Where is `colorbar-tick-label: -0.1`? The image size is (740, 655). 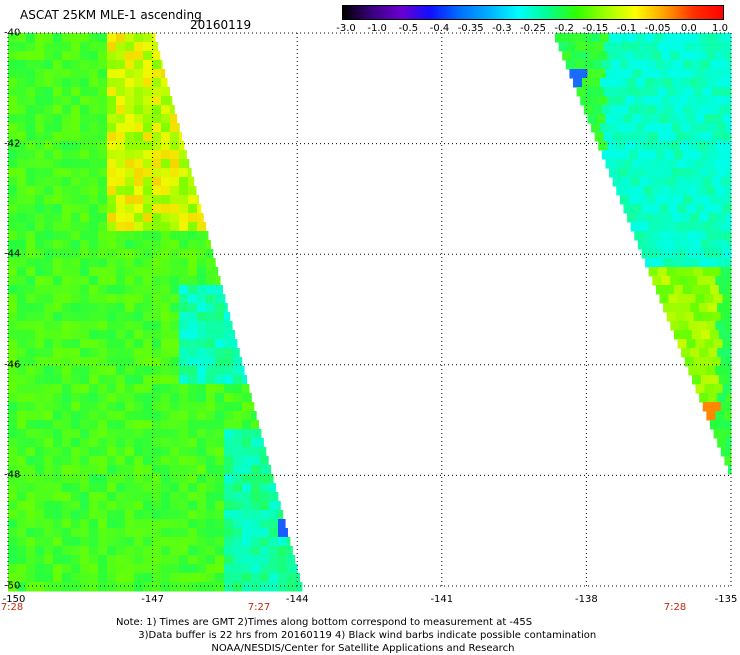
colorbar-tick-label: -0.1 is located at coordinates (626, 28).